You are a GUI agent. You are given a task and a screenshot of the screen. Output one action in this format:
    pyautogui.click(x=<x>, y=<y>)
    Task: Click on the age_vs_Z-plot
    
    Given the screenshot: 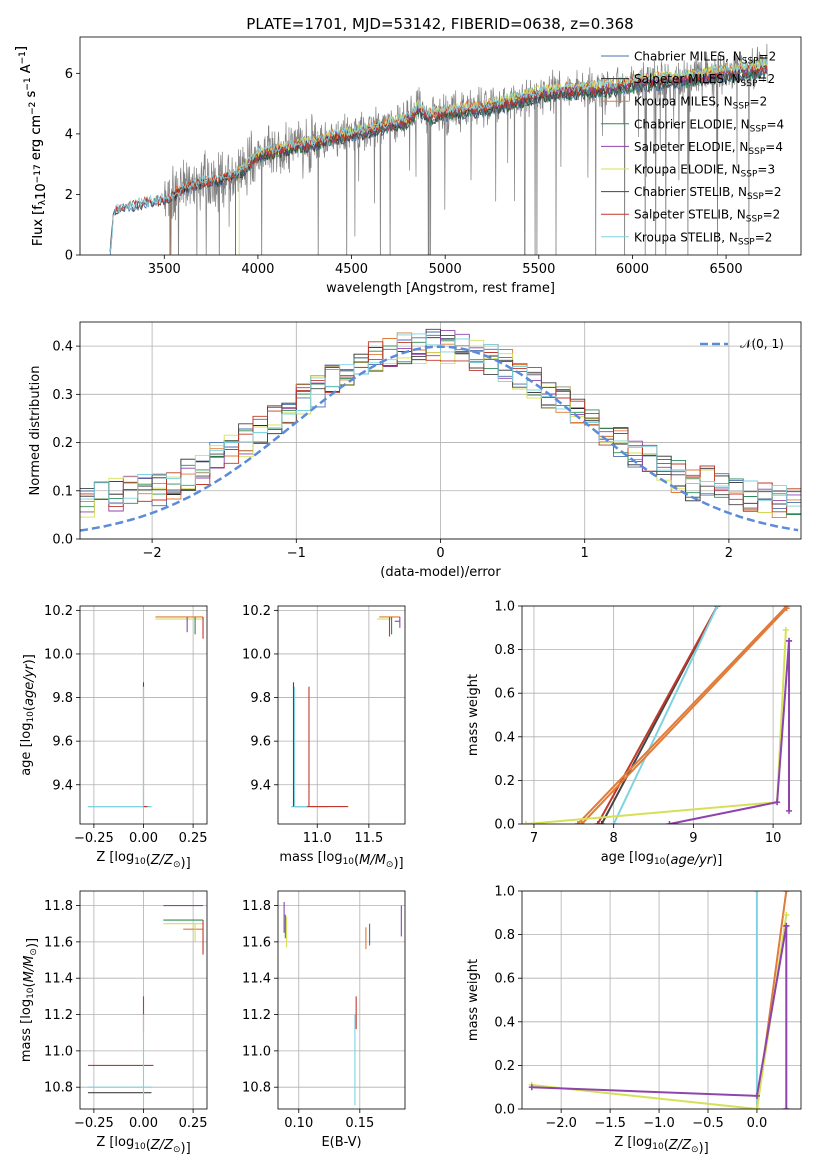 What is the action you would take?
    pyautogui.click(x=145, y=712)
    